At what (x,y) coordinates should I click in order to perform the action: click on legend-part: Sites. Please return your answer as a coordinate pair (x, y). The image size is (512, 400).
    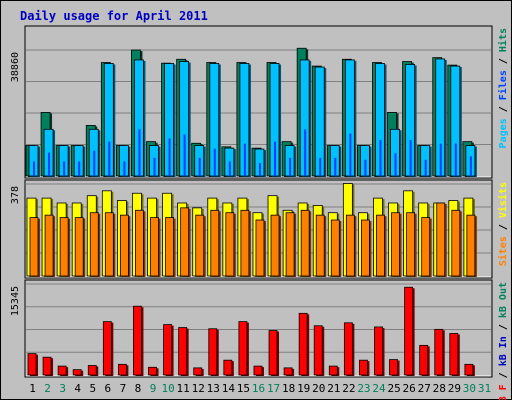
    Looking at the image, I should click on (503, 251).